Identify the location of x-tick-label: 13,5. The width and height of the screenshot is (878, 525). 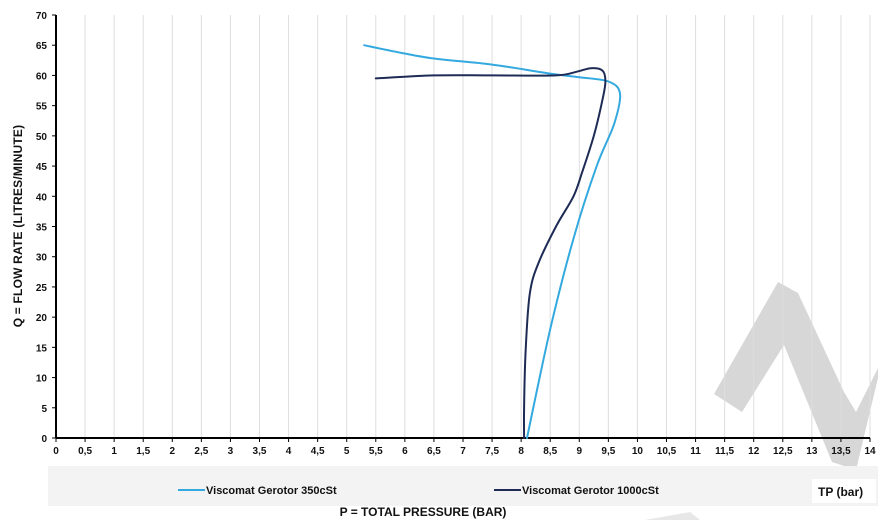
(841, 451).